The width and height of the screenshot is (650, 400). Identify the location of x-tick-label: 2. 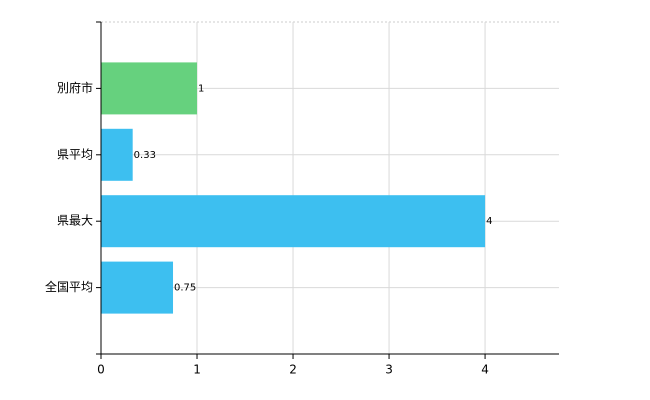
(293, 370).